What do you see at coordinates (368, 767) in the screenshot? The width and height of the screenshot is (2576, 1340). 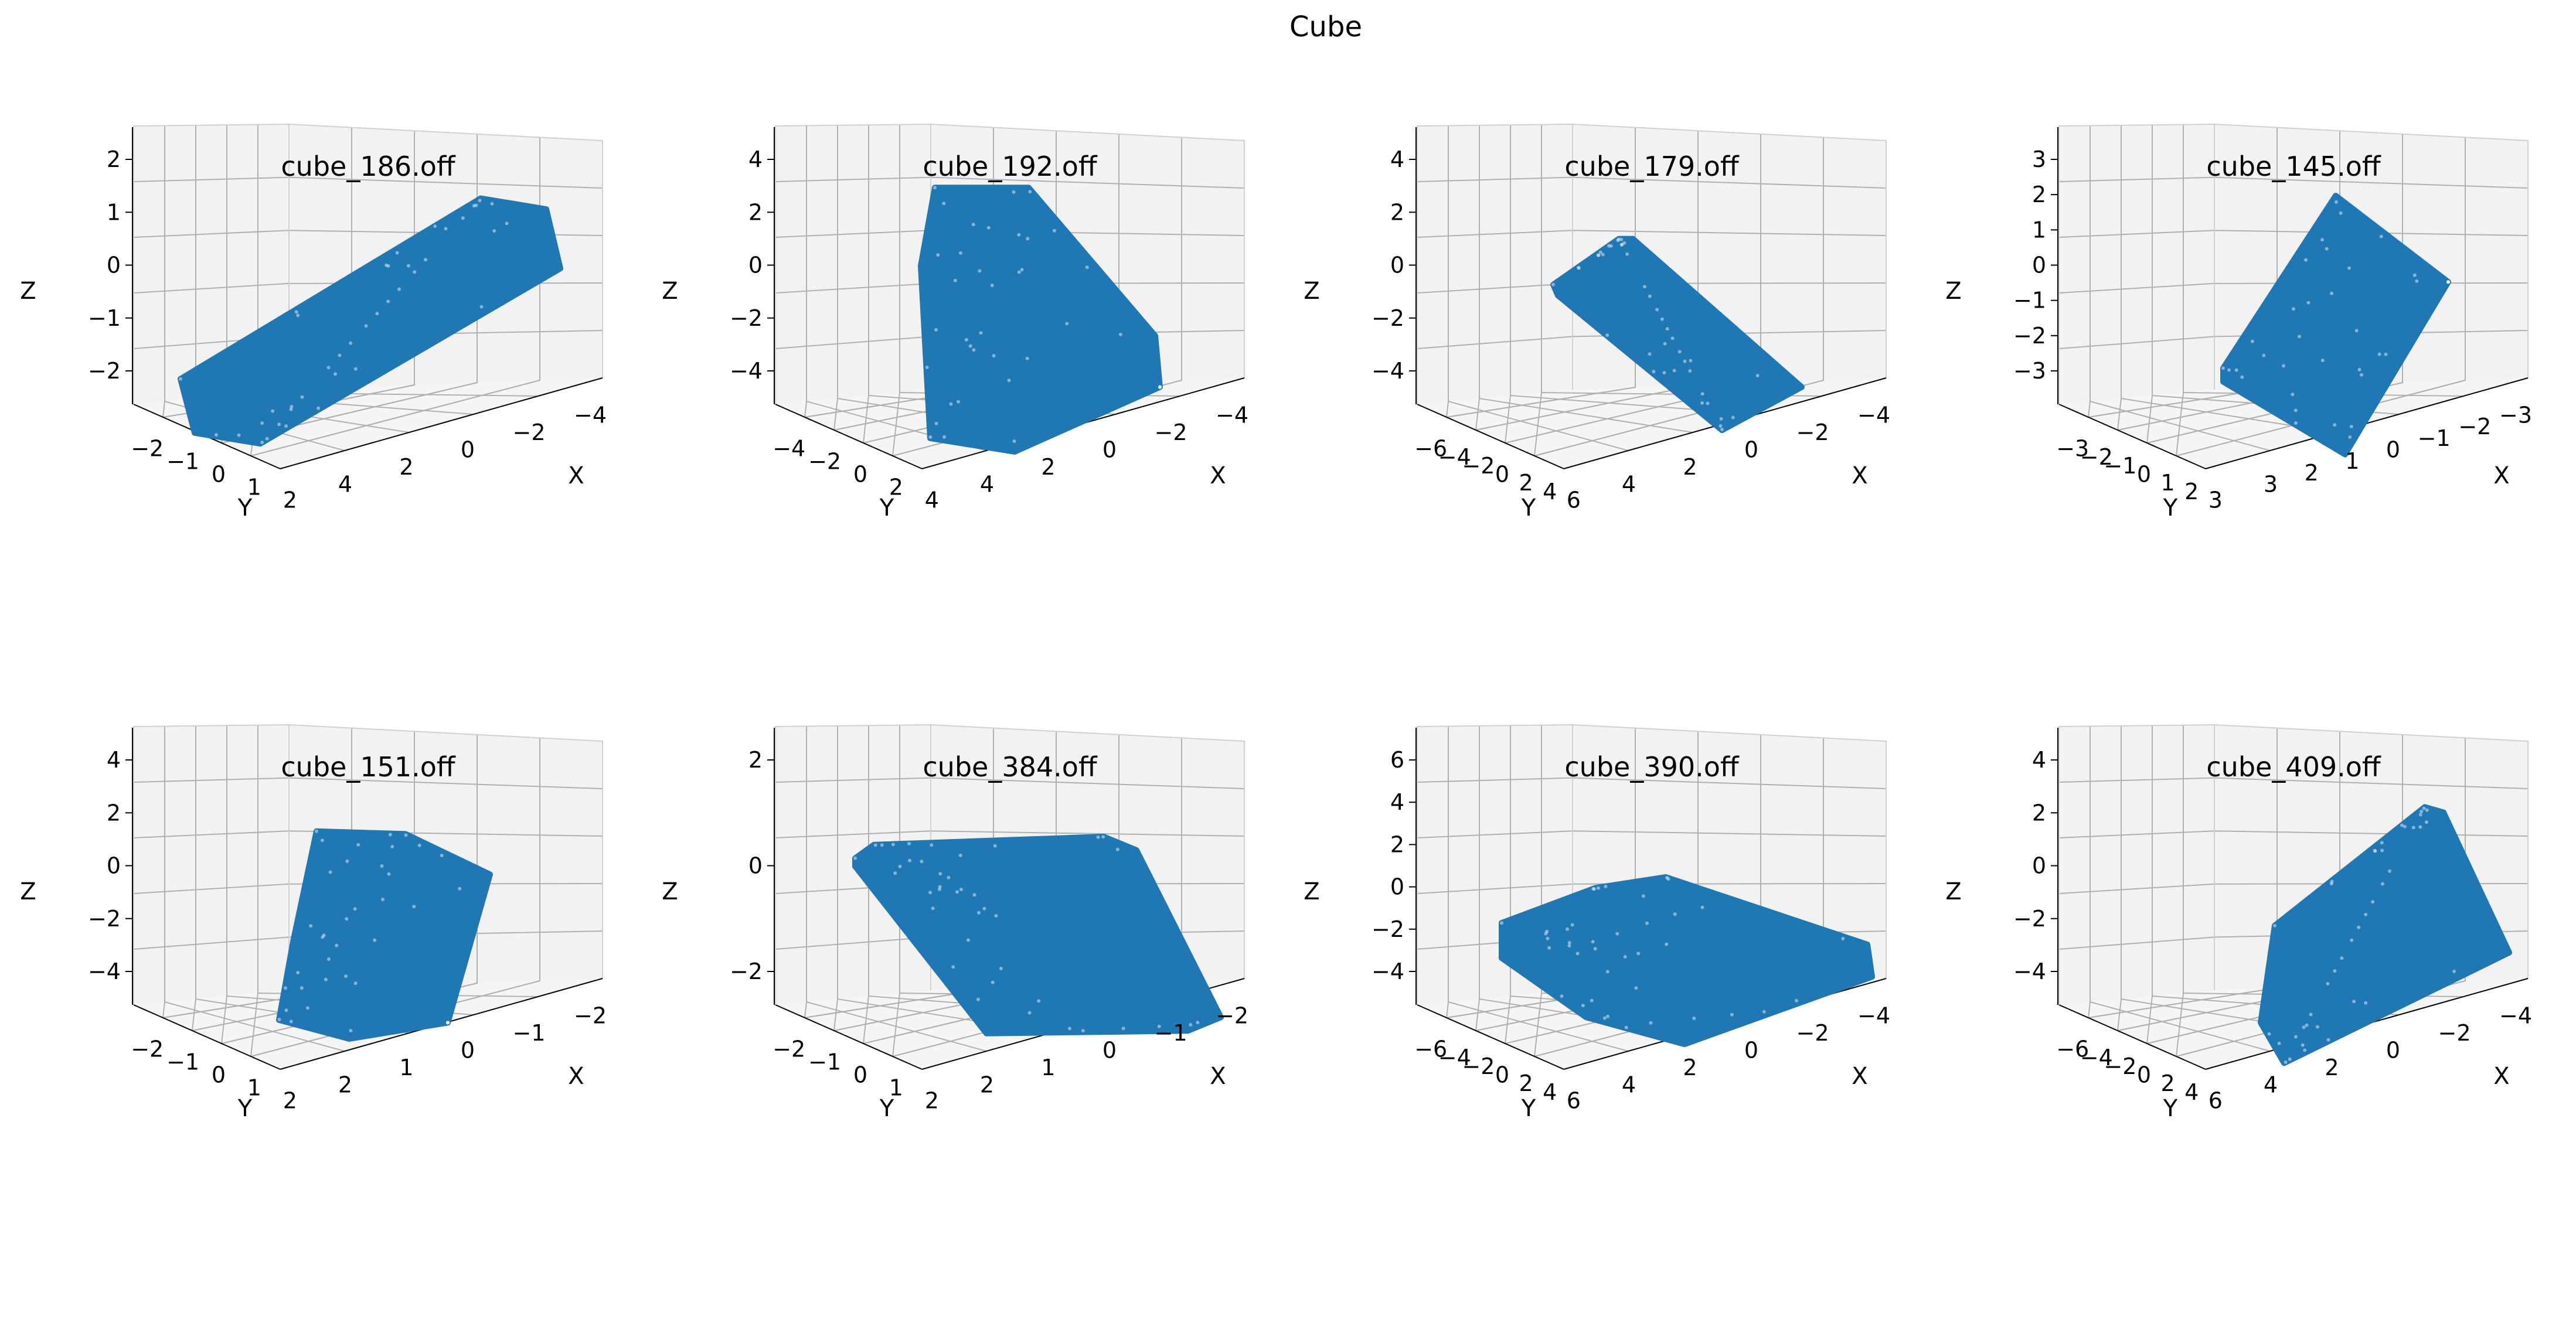 I see `subplot-title: cube_151.off` at bounding box center [368, 767].